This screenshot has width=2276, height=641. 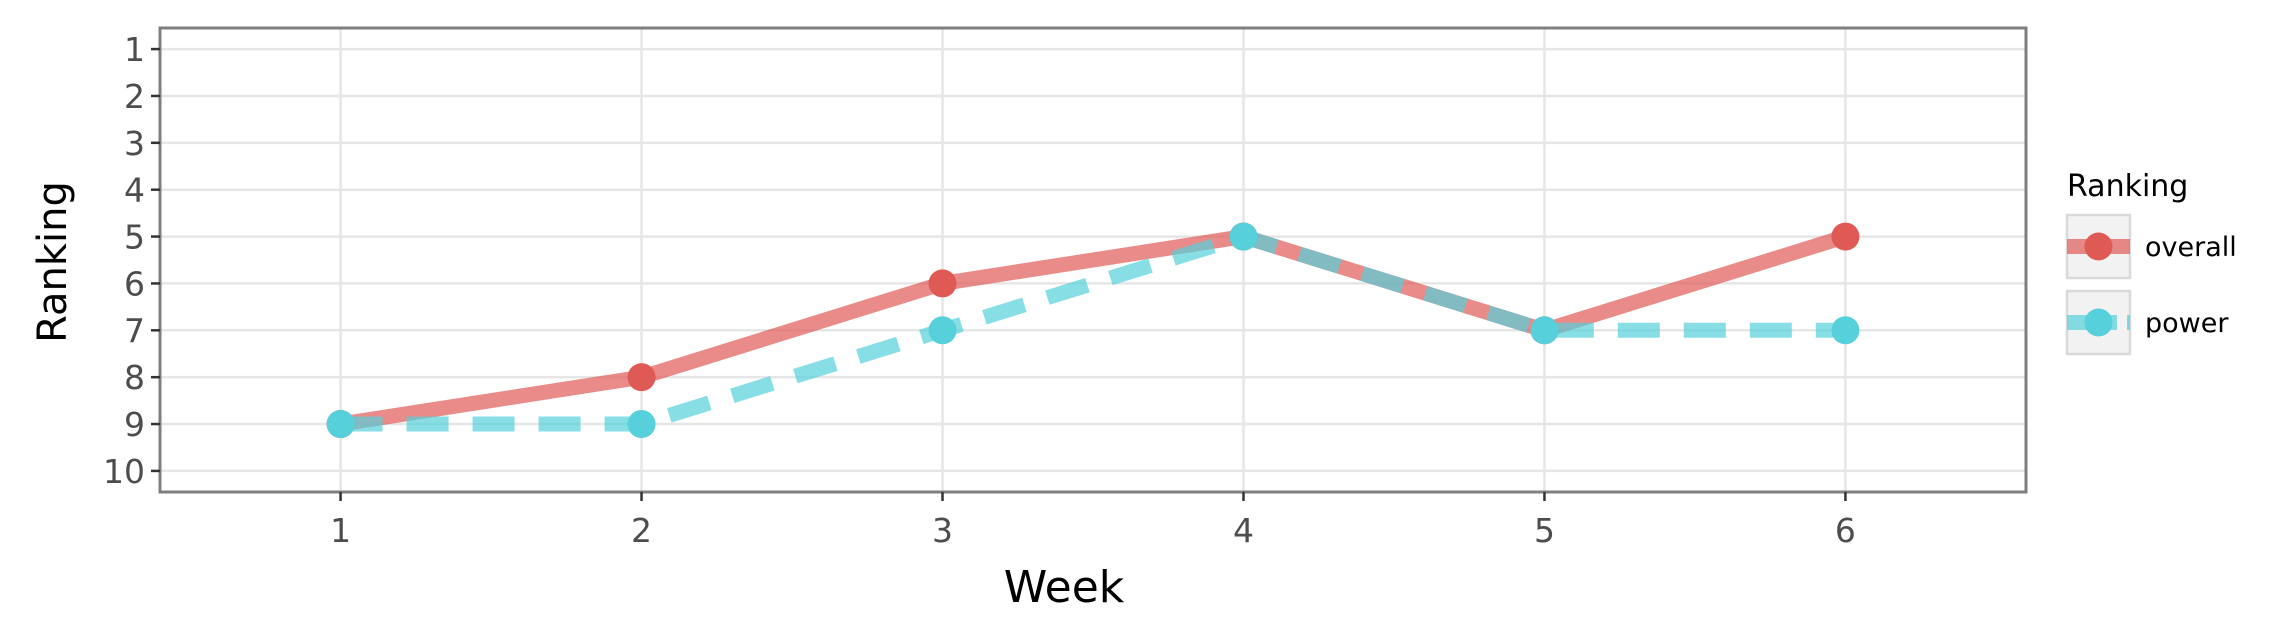 I want to click on x-tick-label: 4, so click(x=1243, y=530).